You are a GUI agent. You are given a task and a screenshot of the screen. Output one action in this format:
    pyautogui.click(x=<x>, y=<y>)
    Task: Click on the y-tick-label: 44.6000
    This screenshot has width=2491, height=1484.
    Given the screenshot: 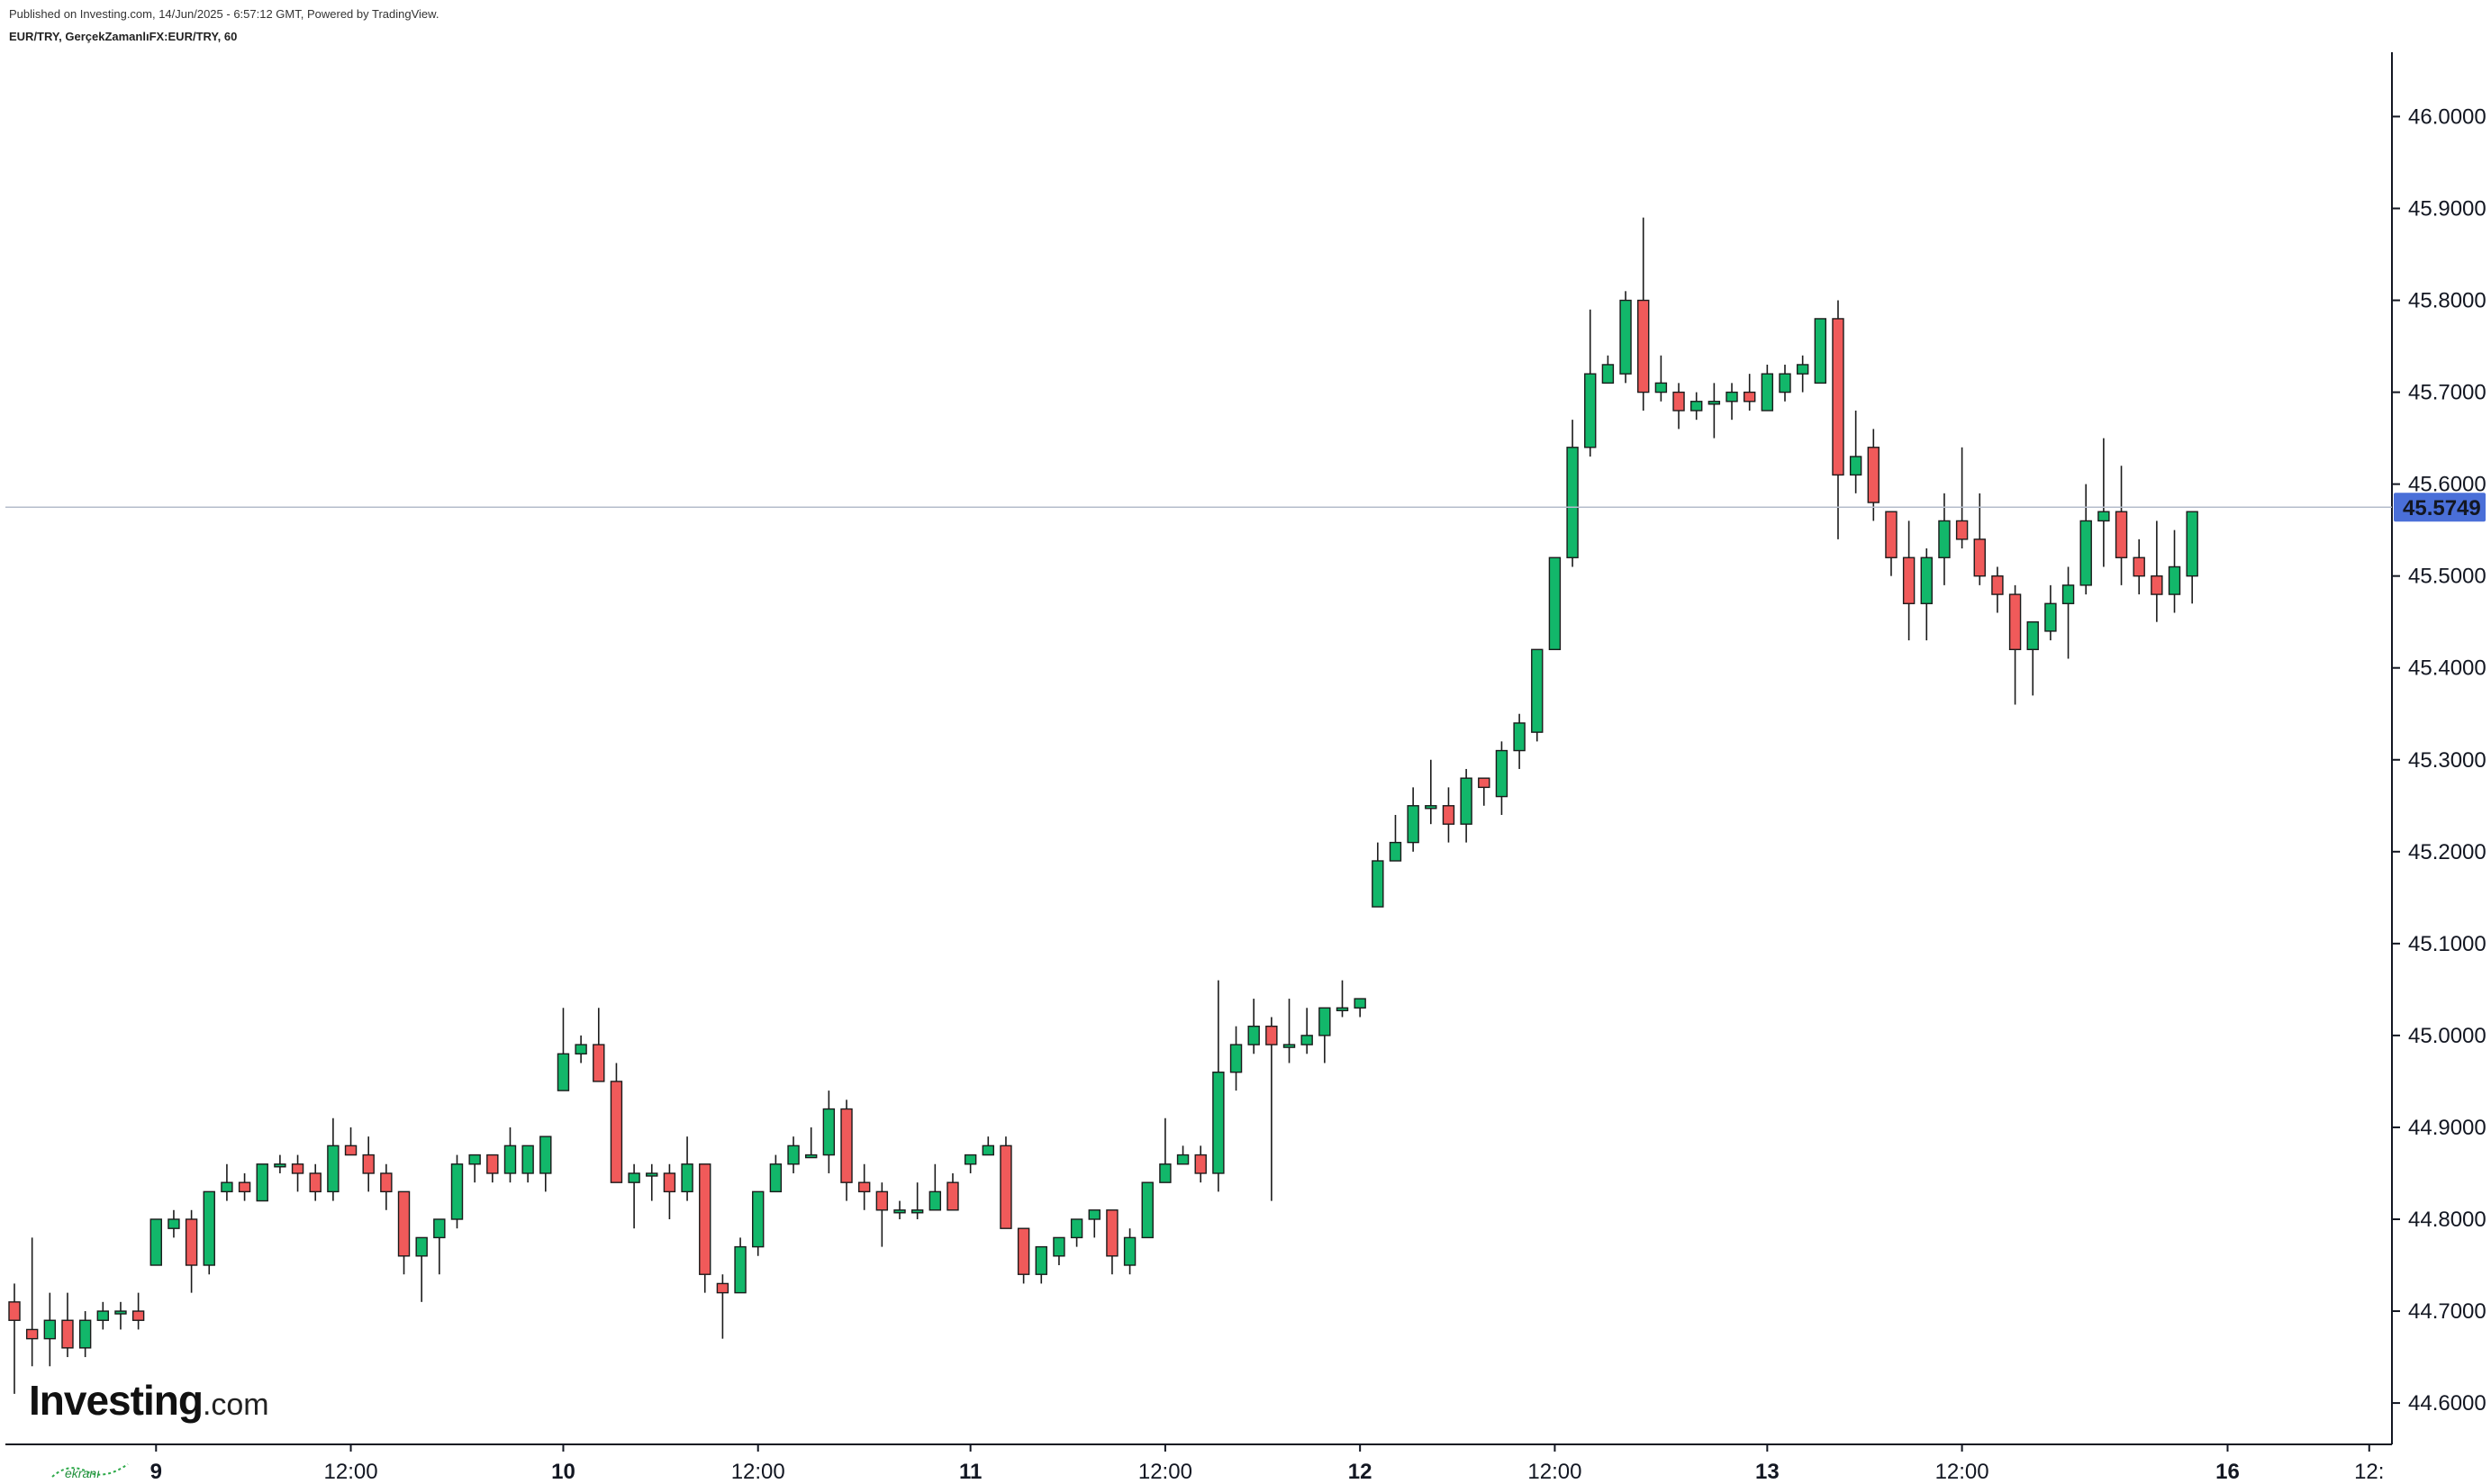 What is the action you would take?
    pyautogui.click(x=2447, y=1403)
    